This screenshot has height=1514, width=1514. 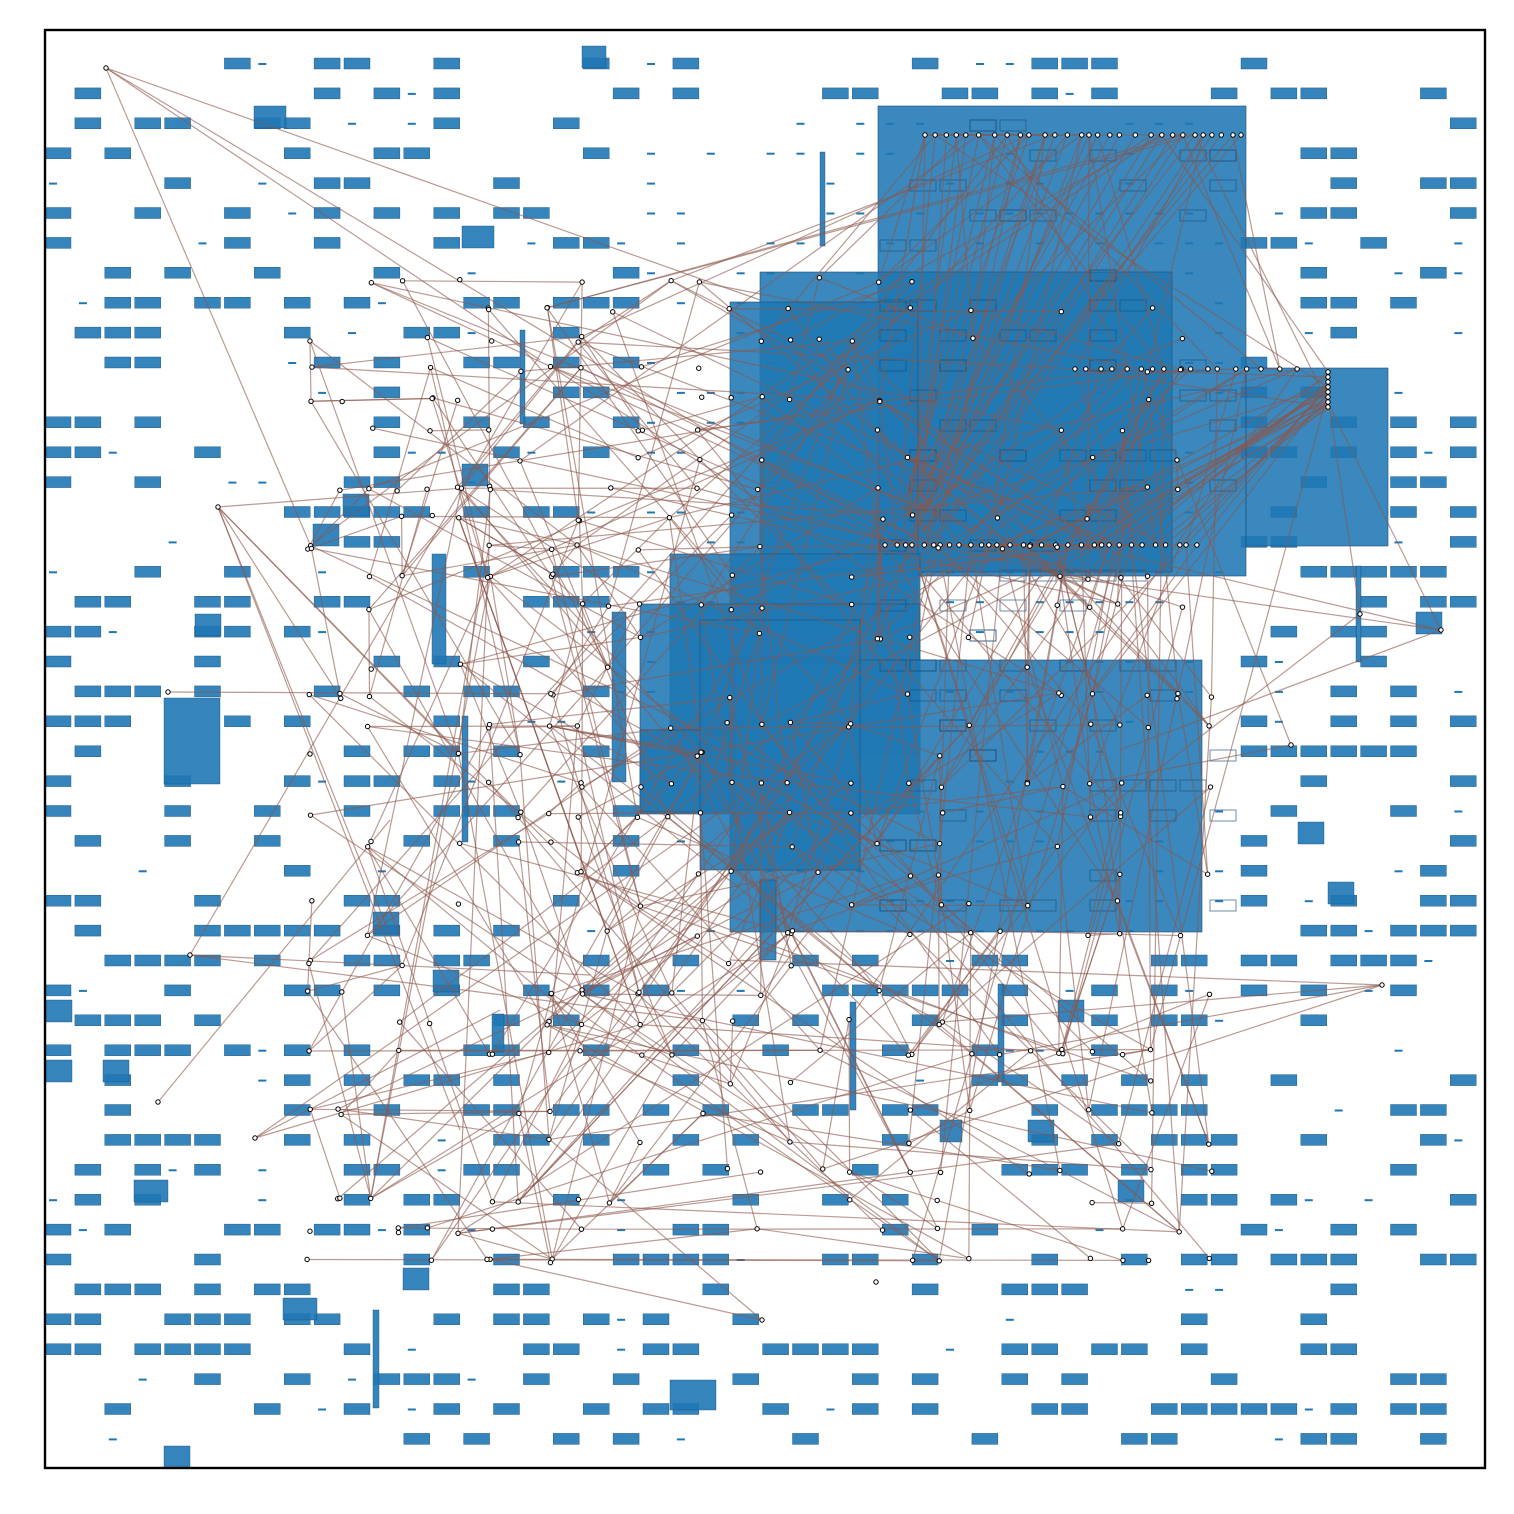 I want to click on standard-cell-outline, so click(x=1103, y=335).